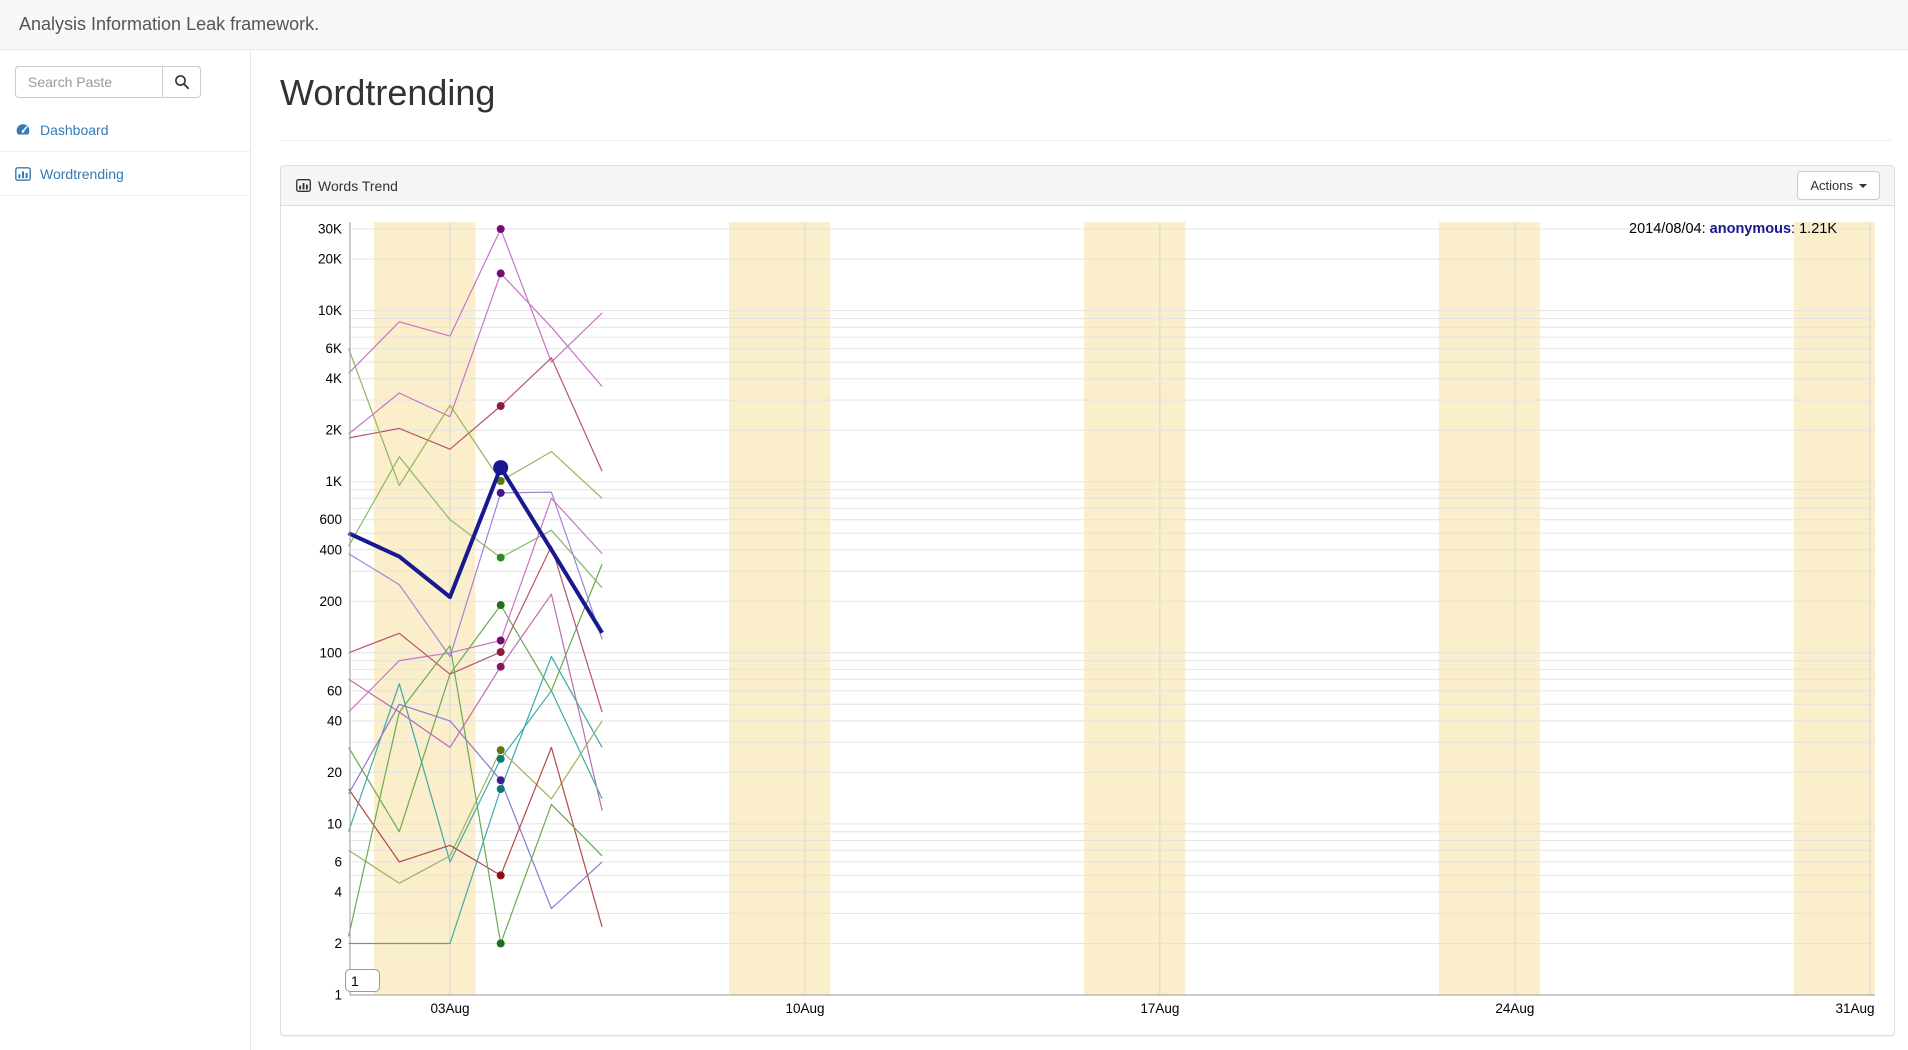 This screenshot has height=1050, width=1908. Describe the element at coordinates (388, 92) in the screenshot. I see `page-title: Wordtrending` at that location.